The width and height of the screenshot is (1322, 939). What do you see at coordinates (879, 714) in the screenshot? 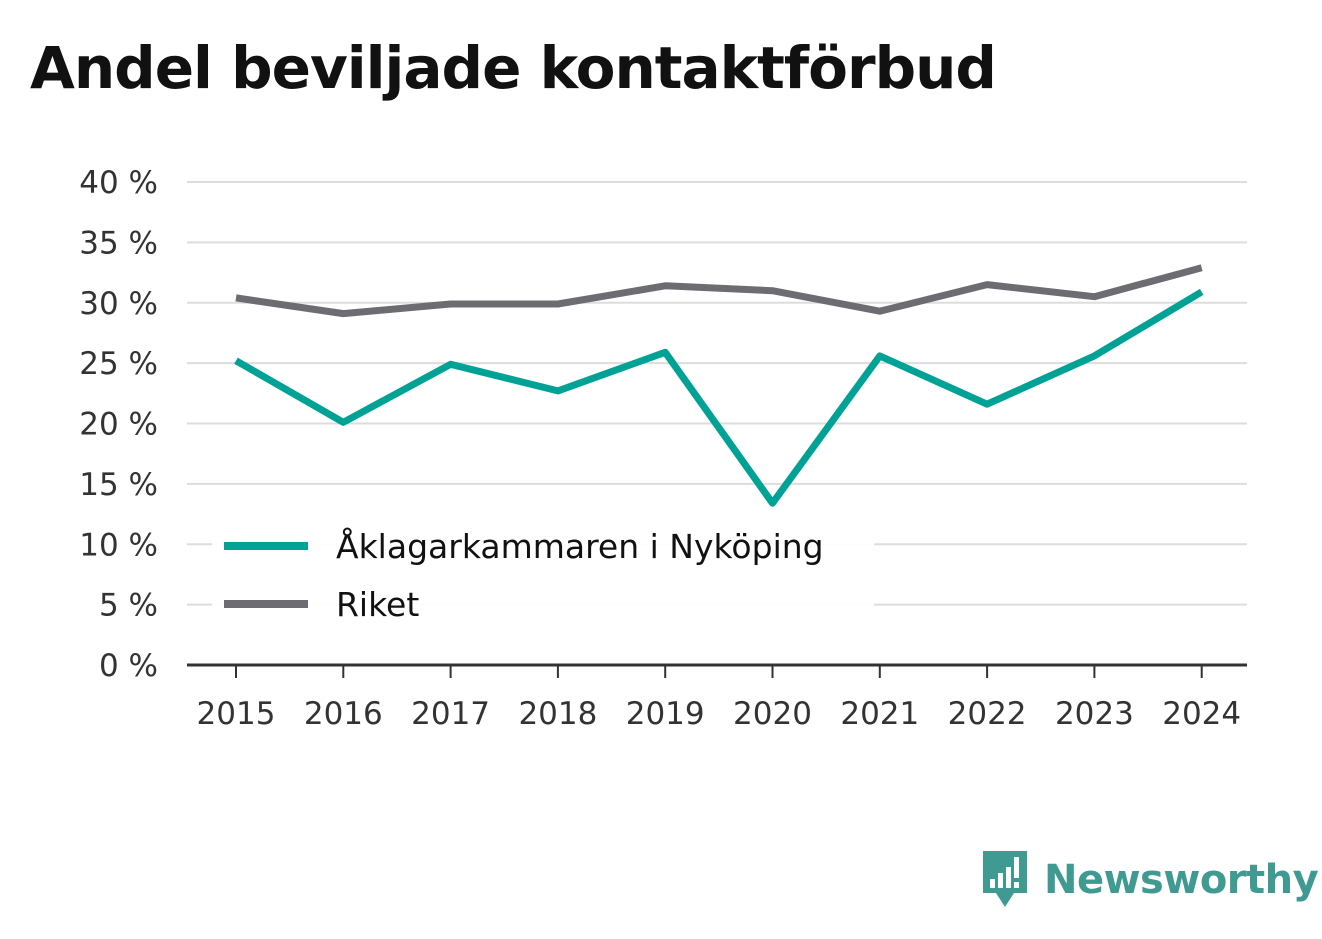
I see `x-tick-label: 2021` at bounding box center [879, 714].